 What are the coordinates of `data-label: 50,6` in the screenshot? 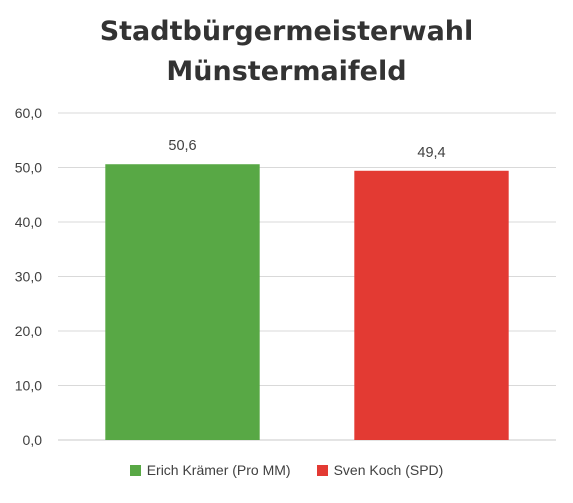 It's located at (182, 146).